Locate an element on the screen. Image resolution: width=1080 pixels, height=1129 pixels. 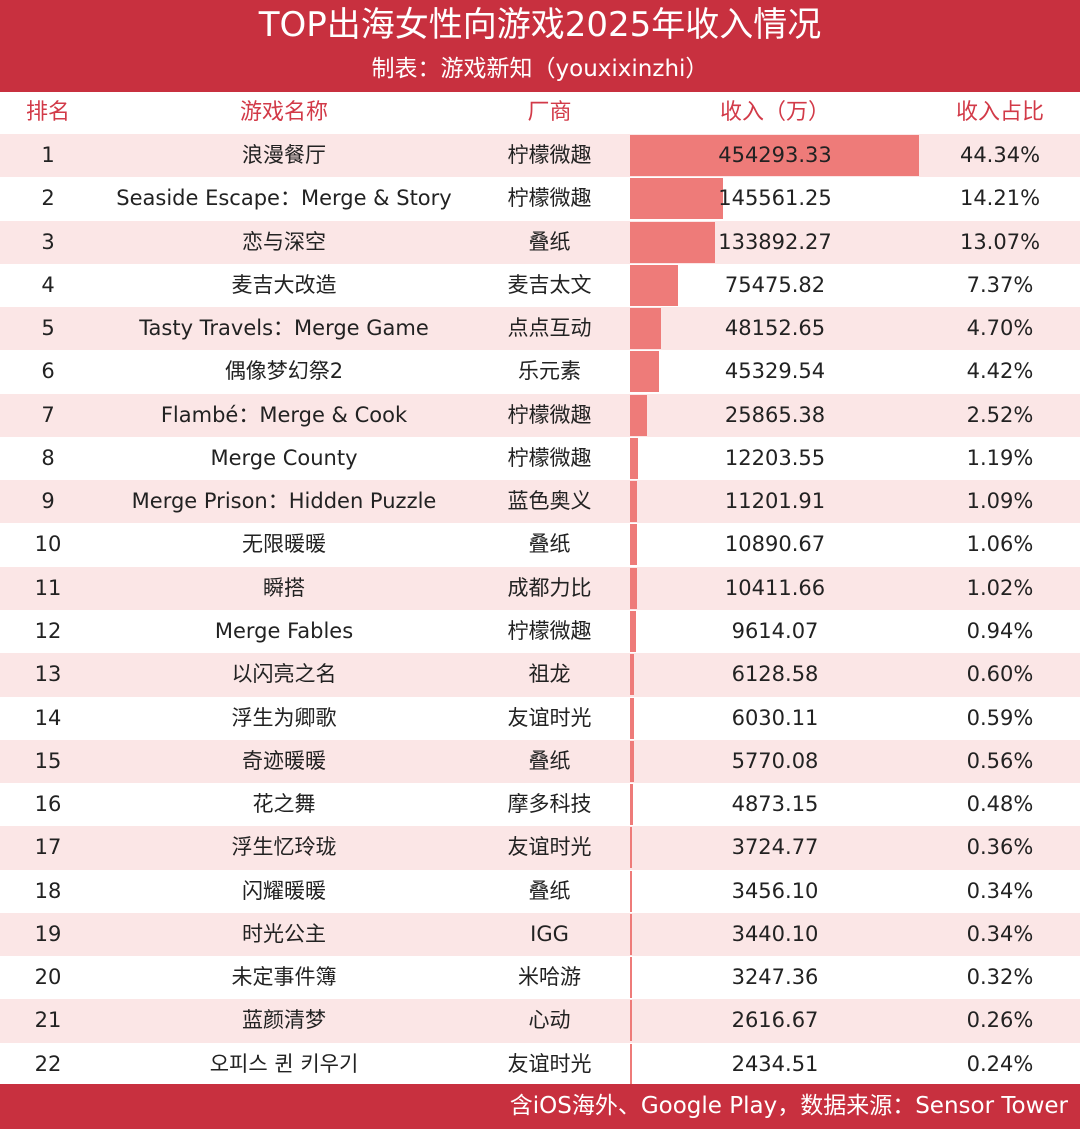
share-cell: 0.32% is located at coordinates (1000, 977).